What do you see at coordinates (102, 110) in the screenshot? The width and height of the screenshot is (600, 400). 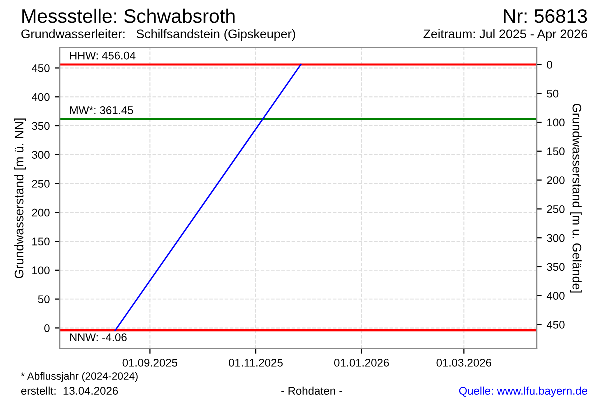 I see `ref-line-label: MW*: 361.45` at bounding box center [102, 110].